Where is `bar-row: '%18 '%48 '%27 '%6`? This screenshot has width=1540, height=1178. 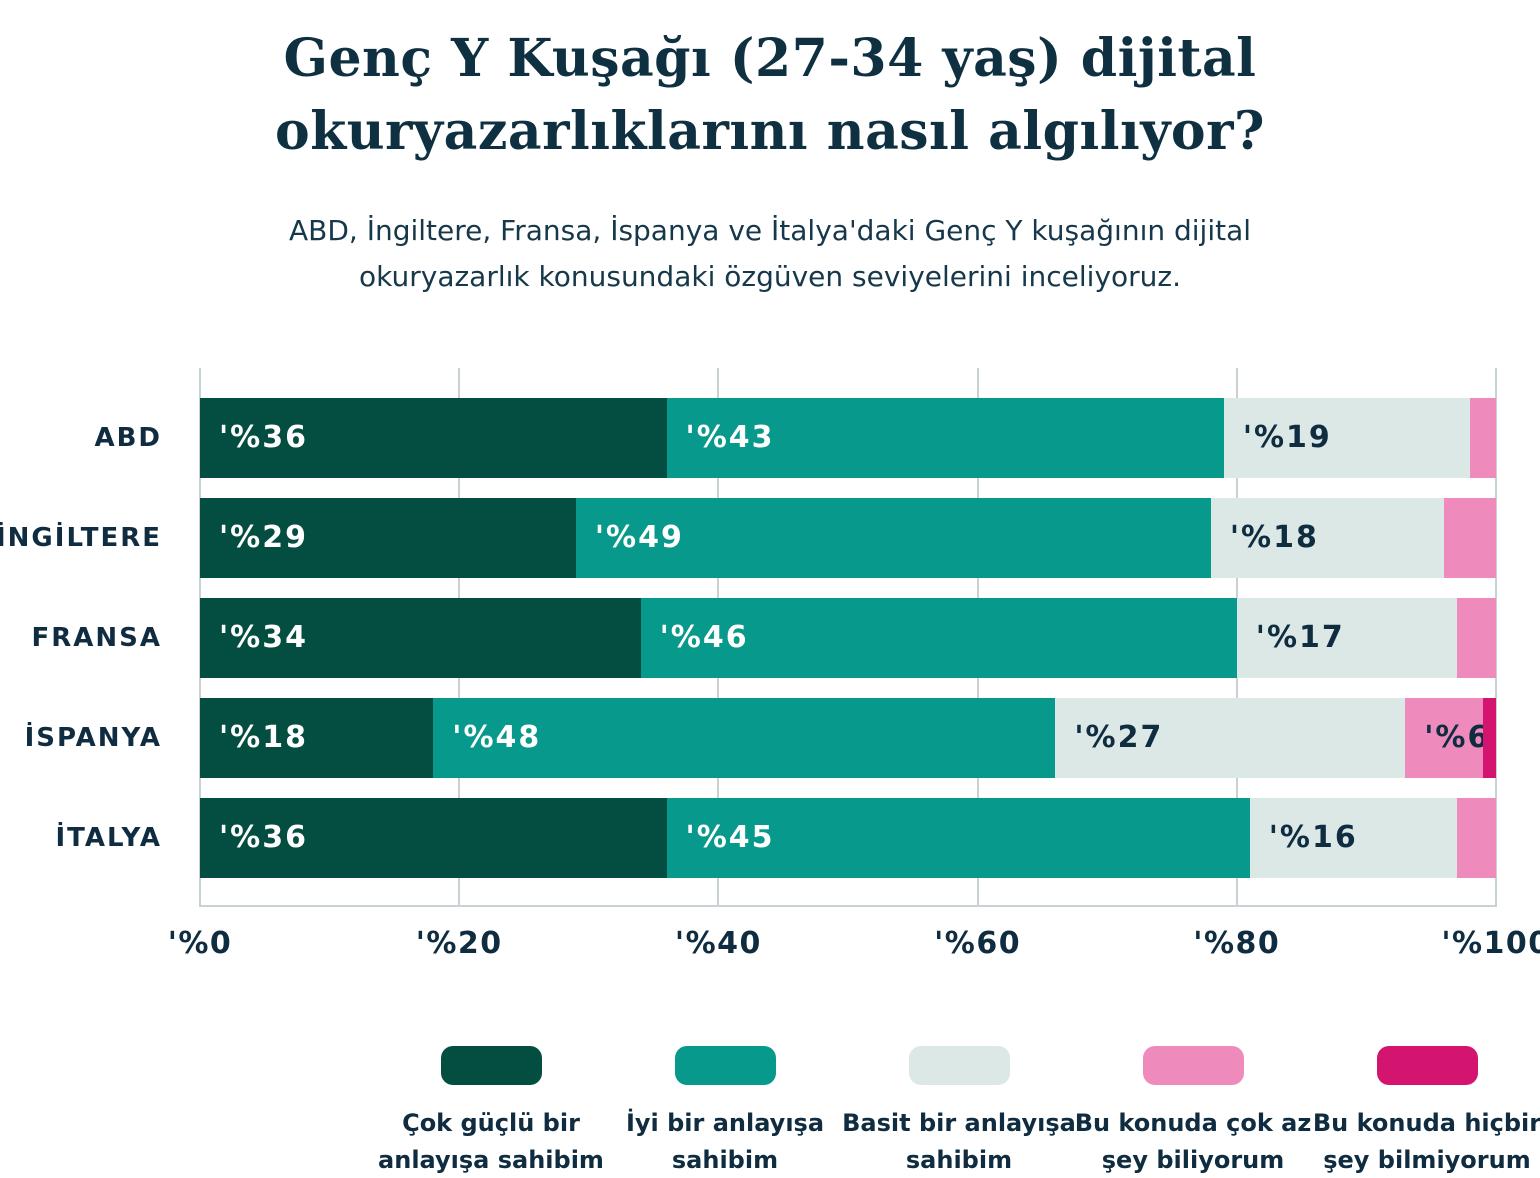 bar-row: '%18 '%48 '%27 '%6 is located at coordinates (848, 738).